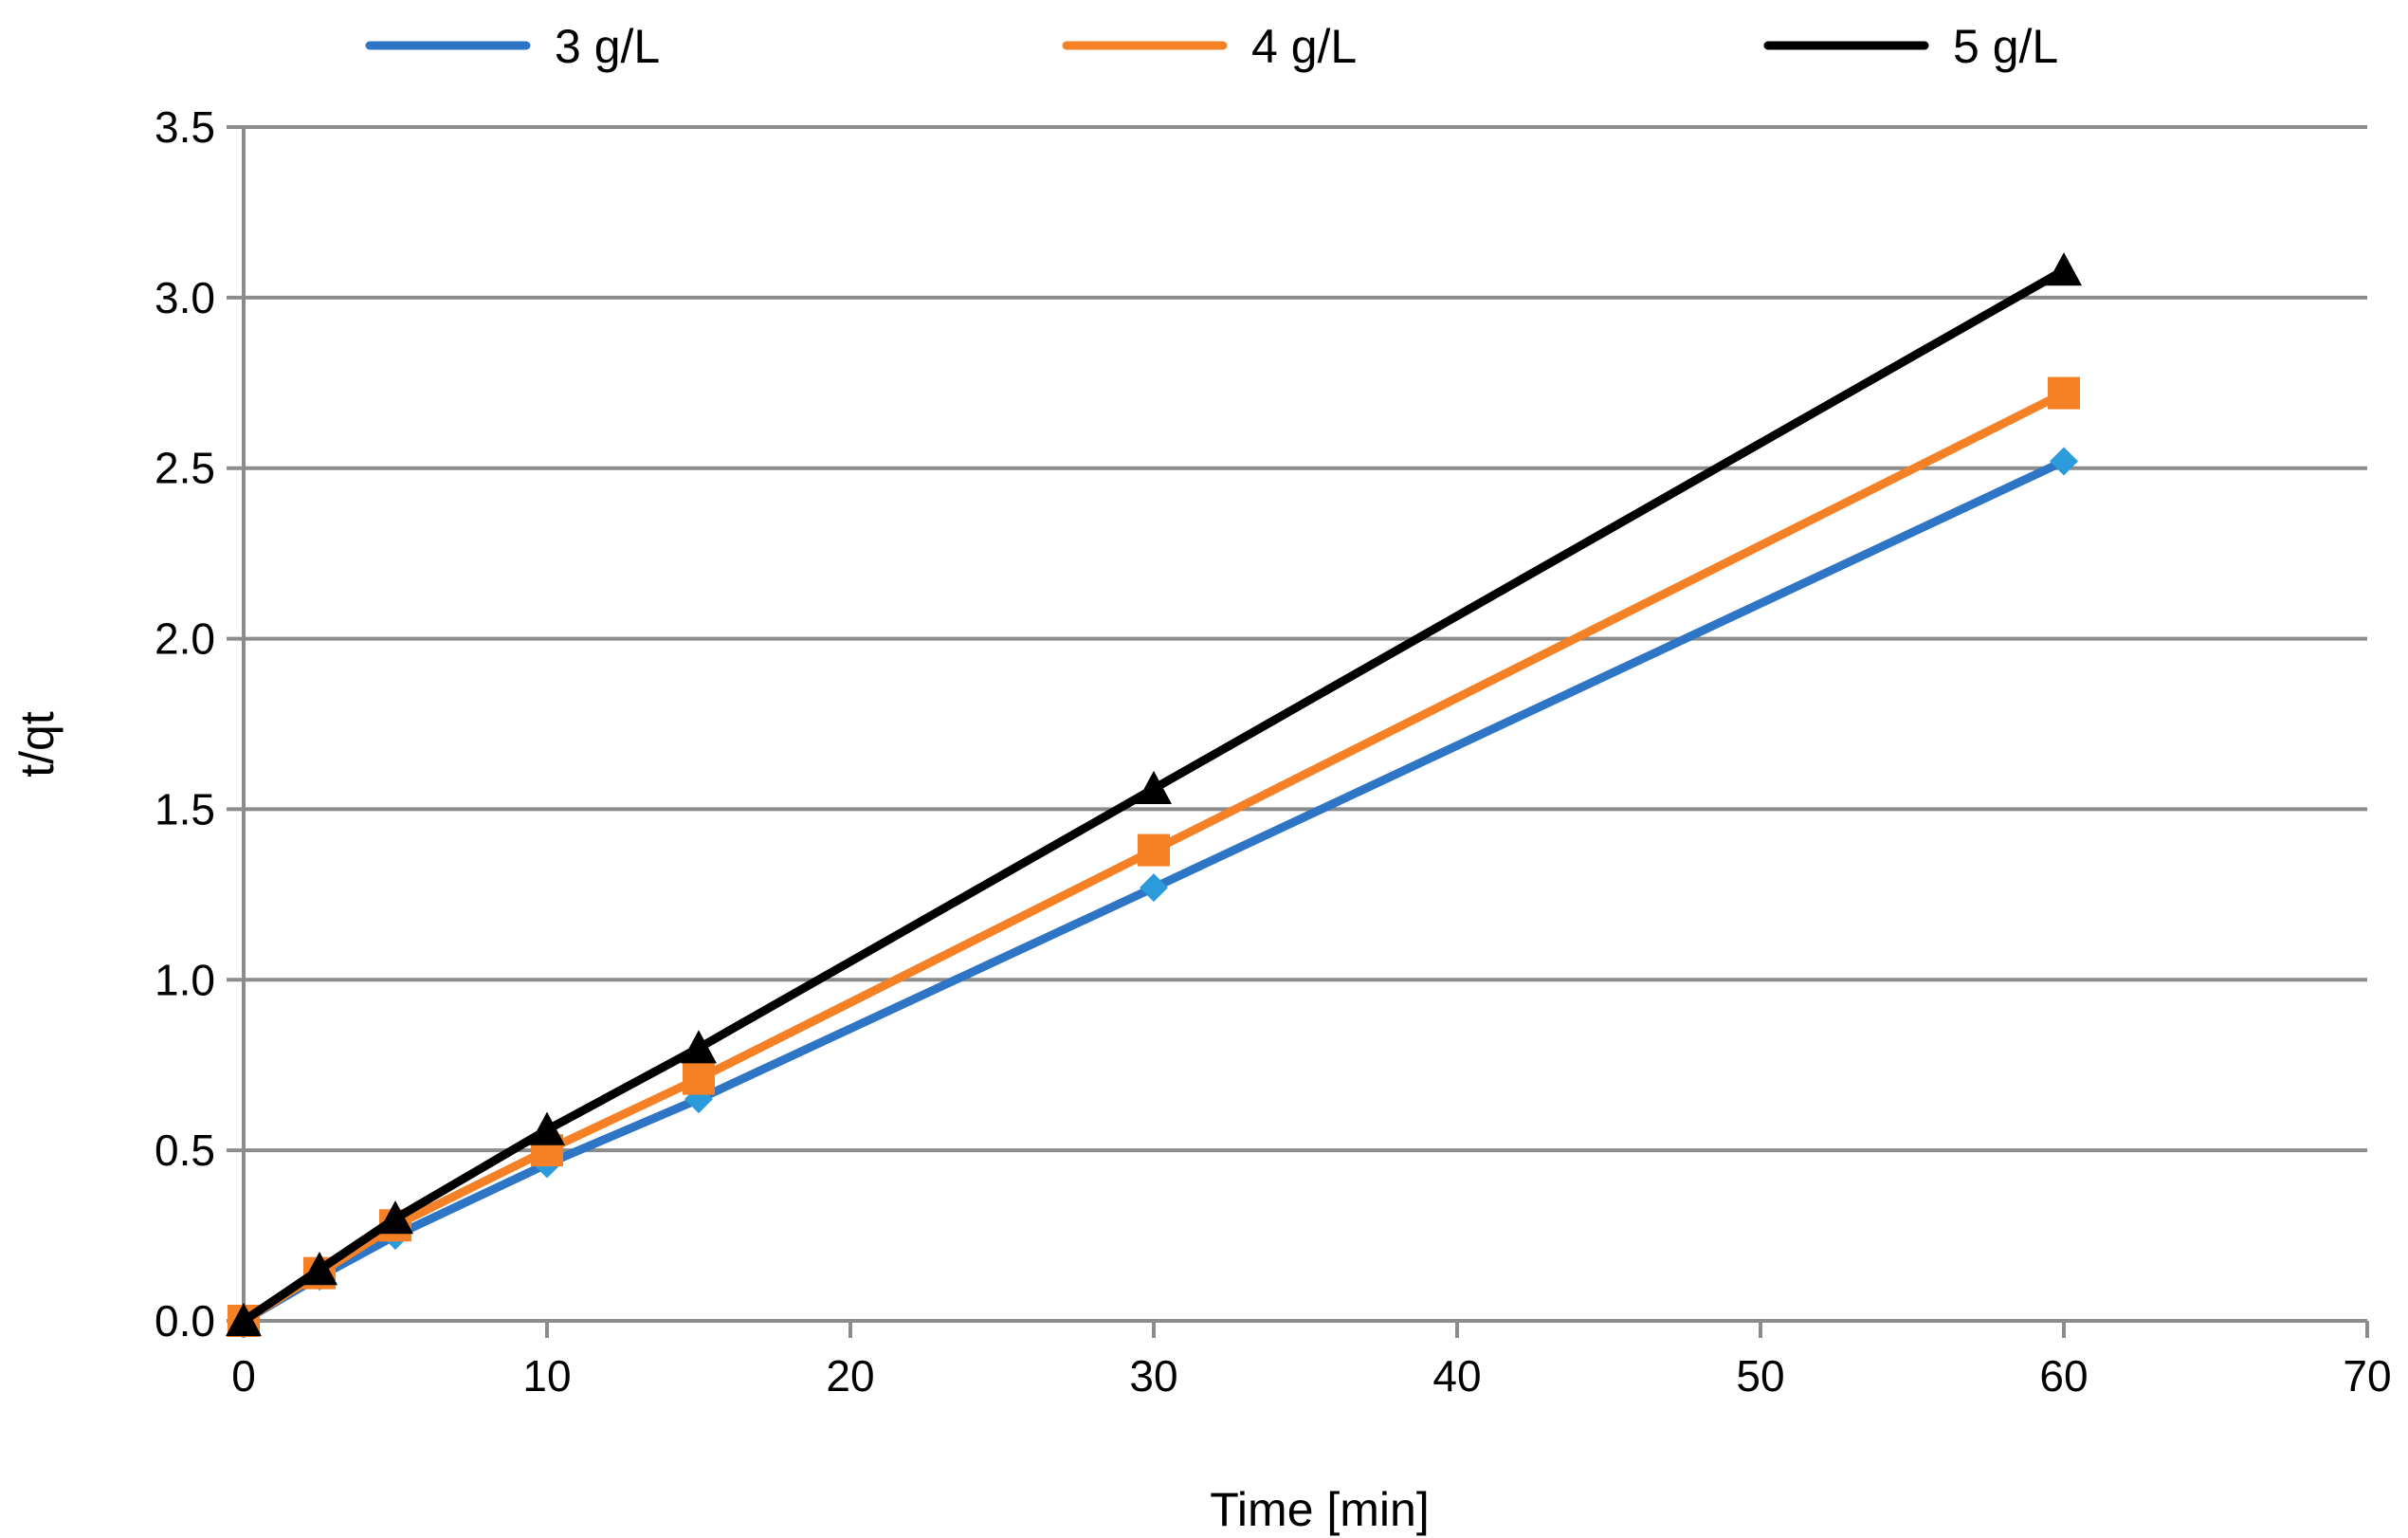 This screenshot has width=2408, height=1538. What do you see at coordinates (850, 1376) in the screenshot?
I see `x-tick-label: 20` at bounding box center [850, 1376].